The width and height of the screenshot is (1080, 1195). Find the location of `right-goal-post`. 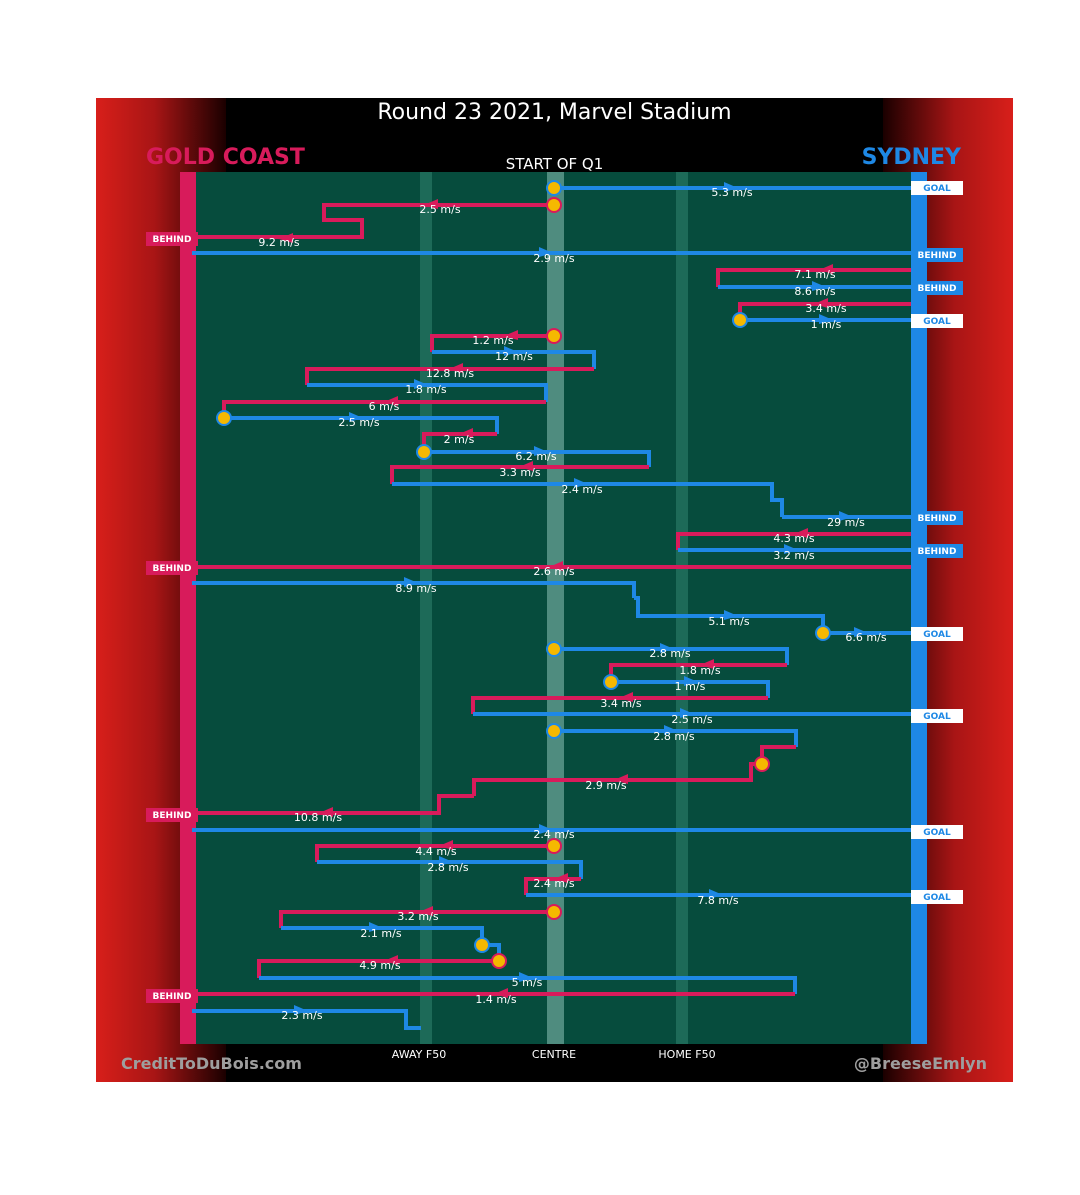

right-goal-post is located at coordinates (919, 608).